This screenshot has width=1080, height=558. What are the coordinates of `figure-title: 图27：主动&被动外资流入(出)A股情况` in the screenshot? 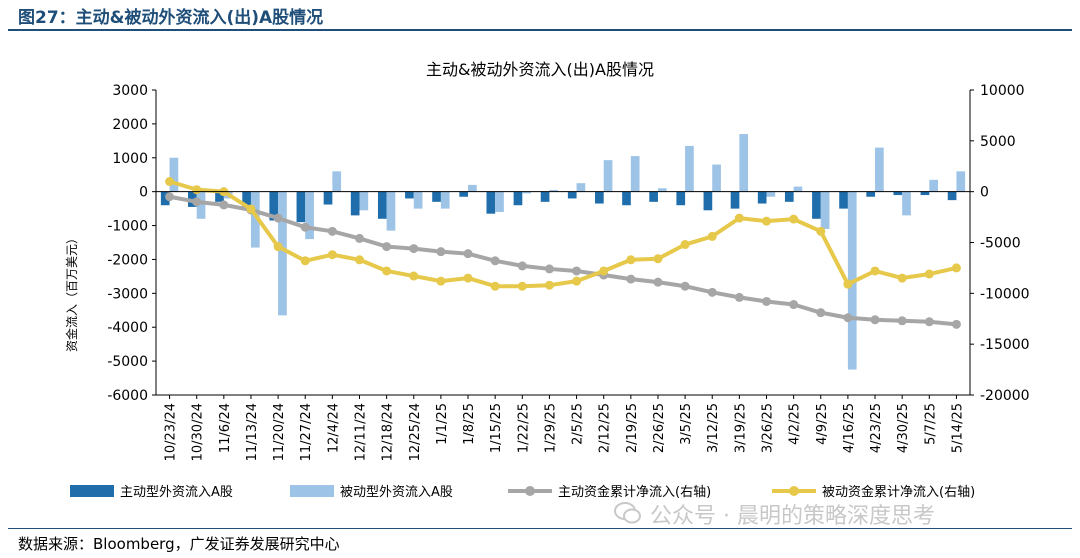 It's located at (171, 18).